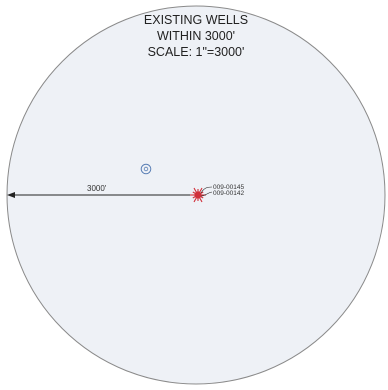 The height and width of the screenshot is (390, 388). I want to click on title-line-1: EXISTING WELLS, so click(196, 20).